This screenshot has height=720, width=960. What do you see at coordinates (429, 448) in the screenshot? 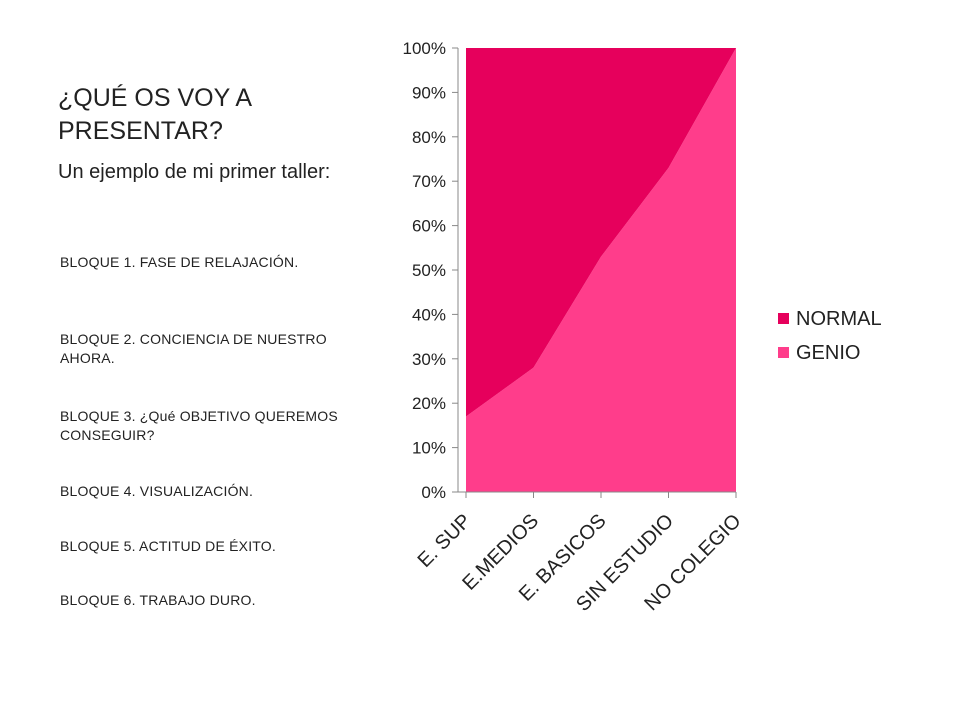
I see `y-tick-label: 10%` at bounding box center [429, 448].